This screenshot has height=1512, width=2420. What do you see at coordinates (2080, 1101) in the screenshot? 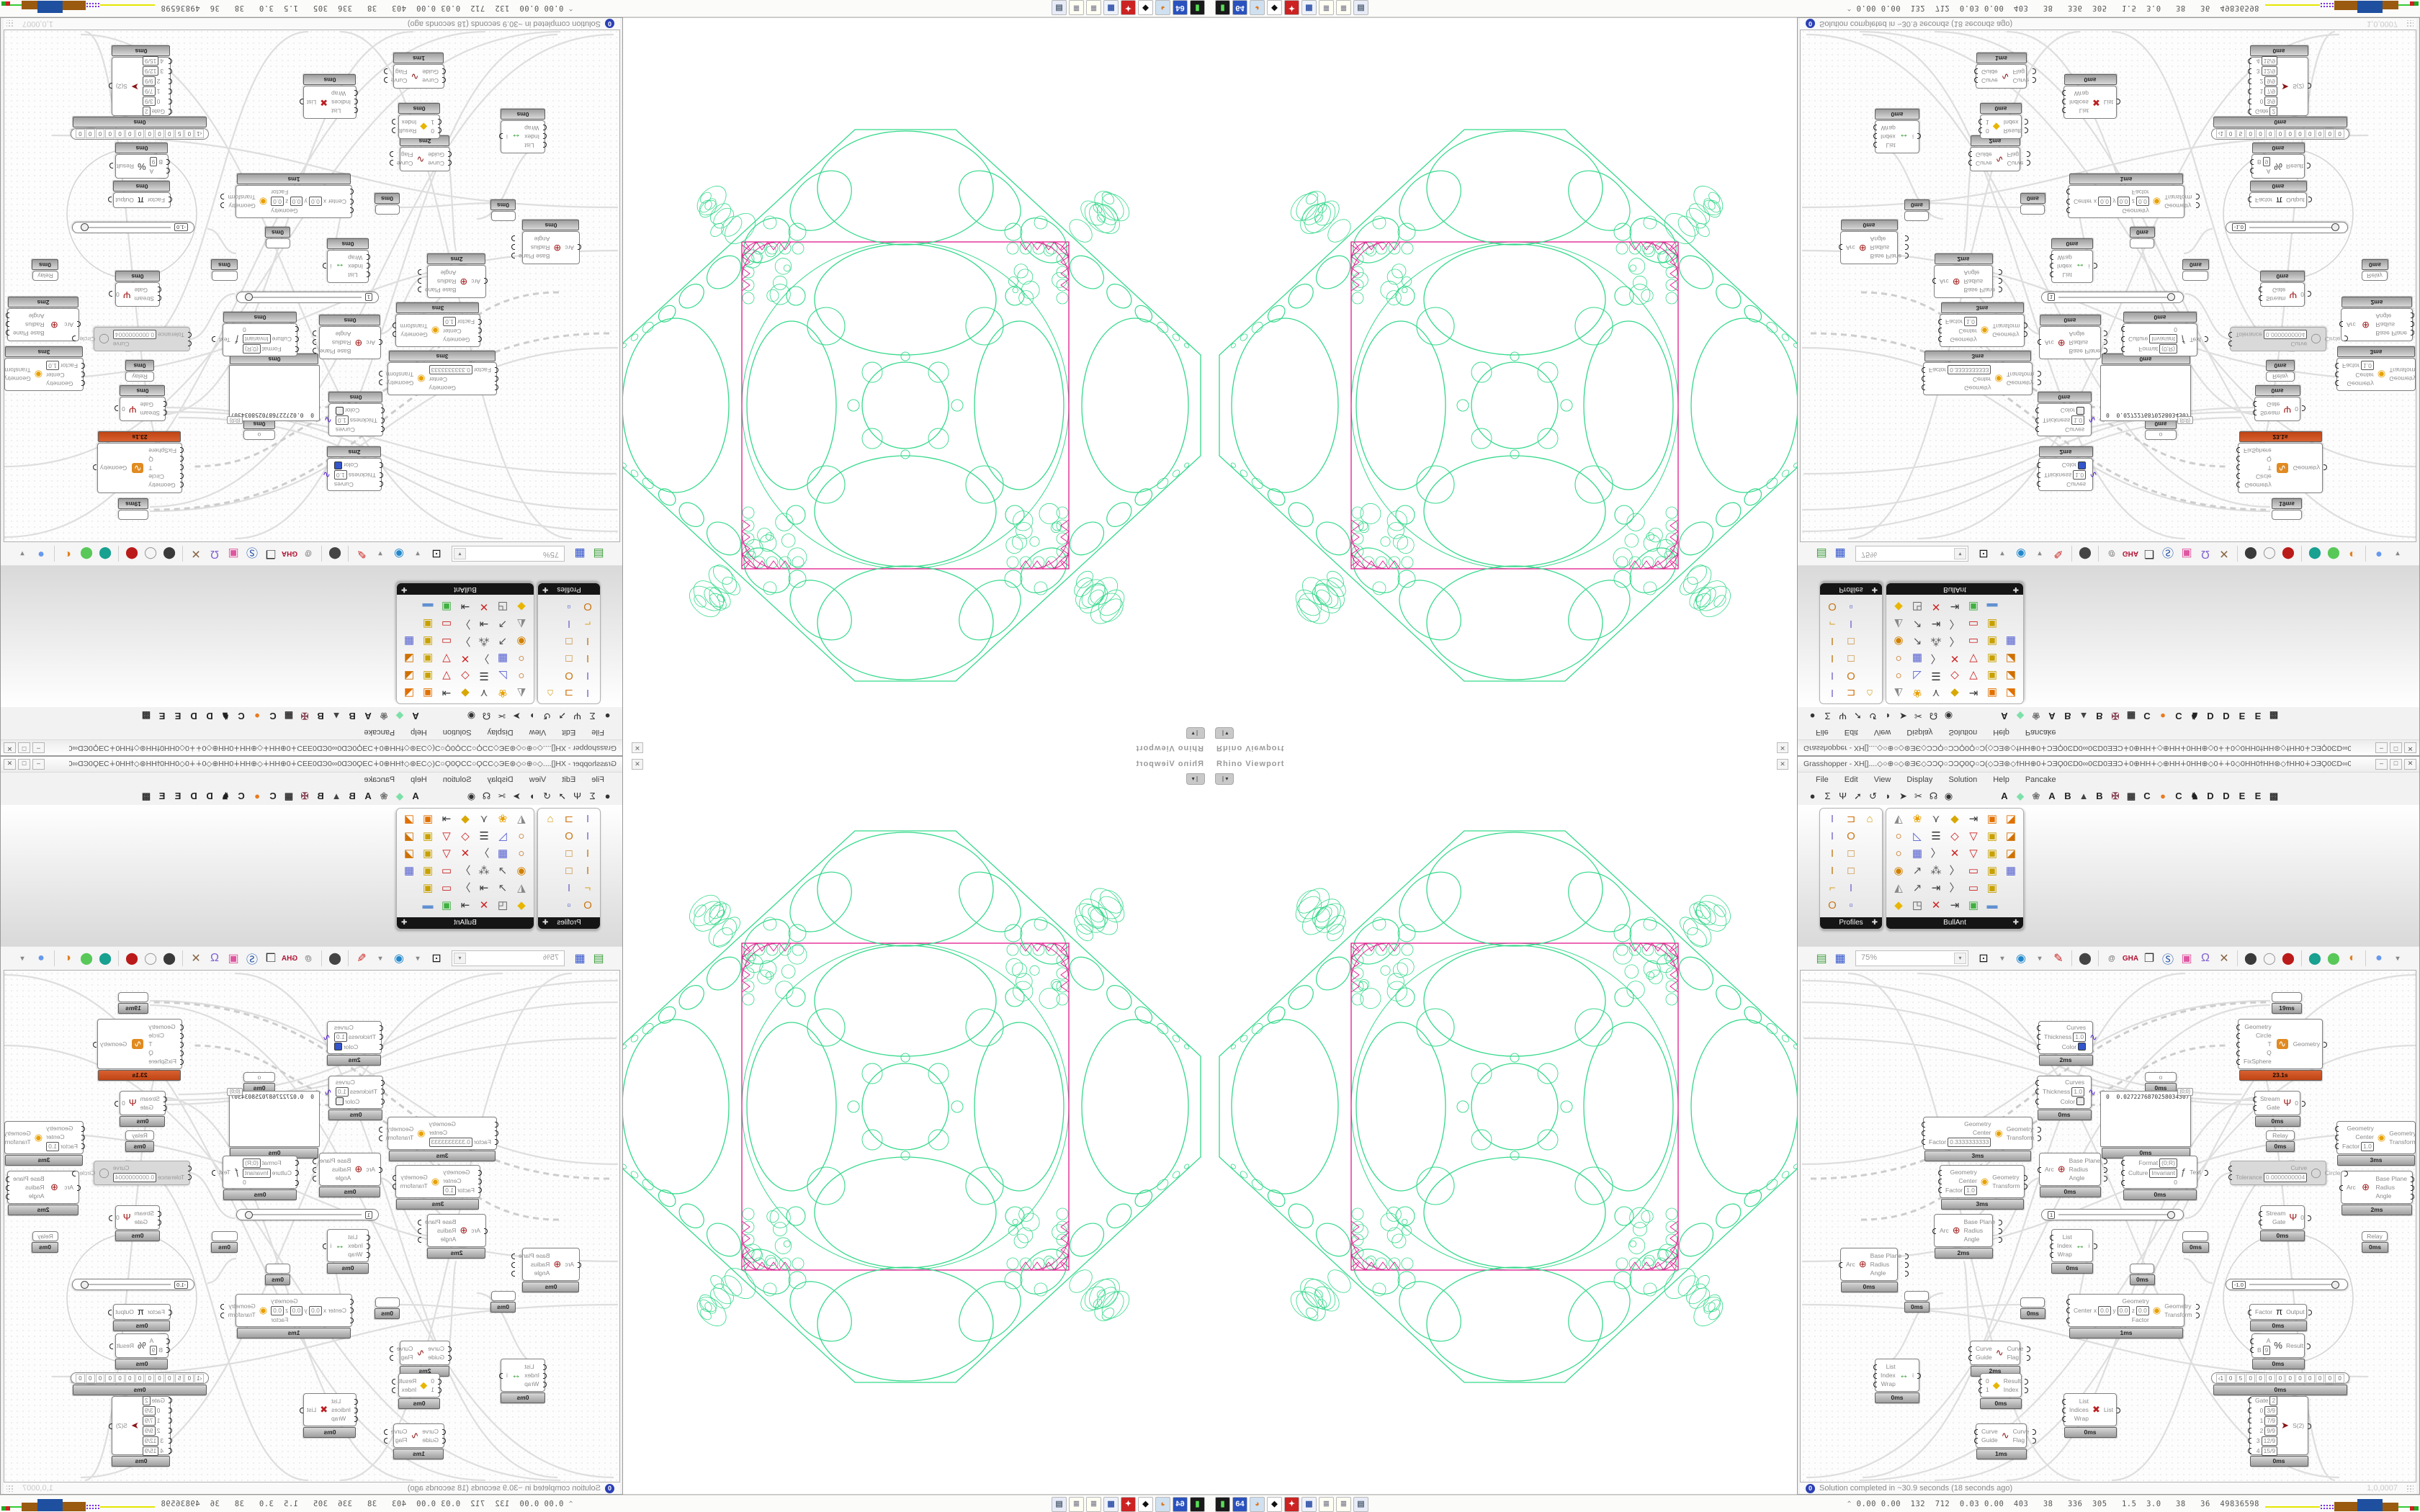
I see `color-swatch` at bounding box center [2080, 1101].